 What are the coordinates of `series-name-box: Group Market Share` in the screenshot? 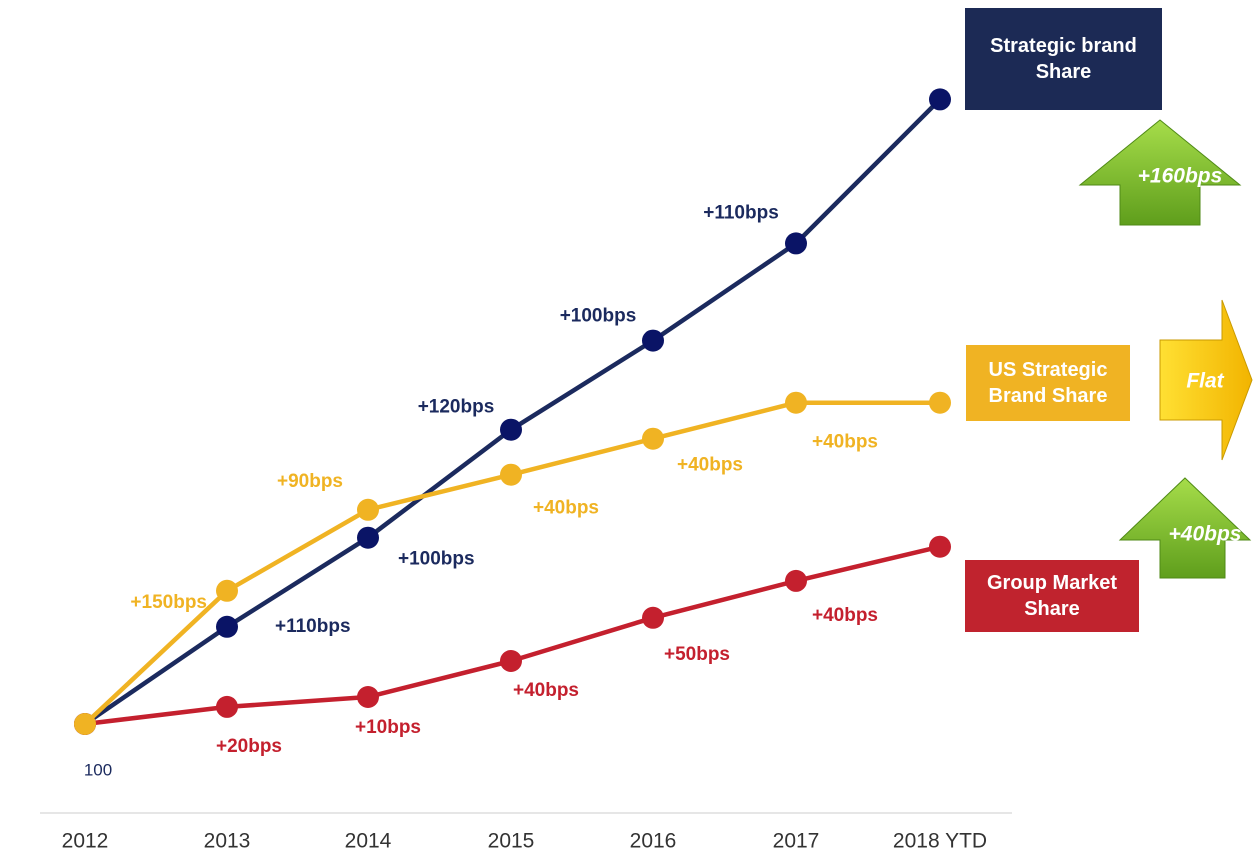 It's located at (1052, 596).